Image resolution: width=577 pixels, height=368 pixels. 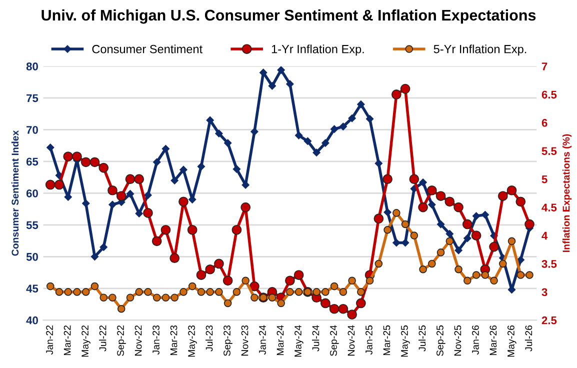 I want to click on y-tick-label: 80, so click(x=32, y=66).